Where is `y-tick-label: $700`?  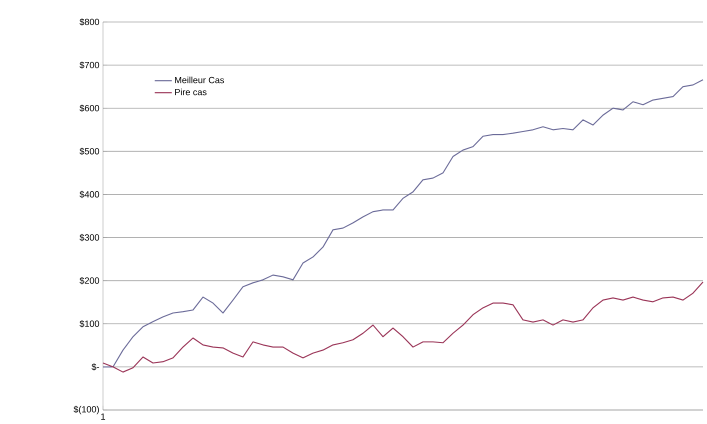 y-tick-label: $700 is located at coordinates (90, 65).